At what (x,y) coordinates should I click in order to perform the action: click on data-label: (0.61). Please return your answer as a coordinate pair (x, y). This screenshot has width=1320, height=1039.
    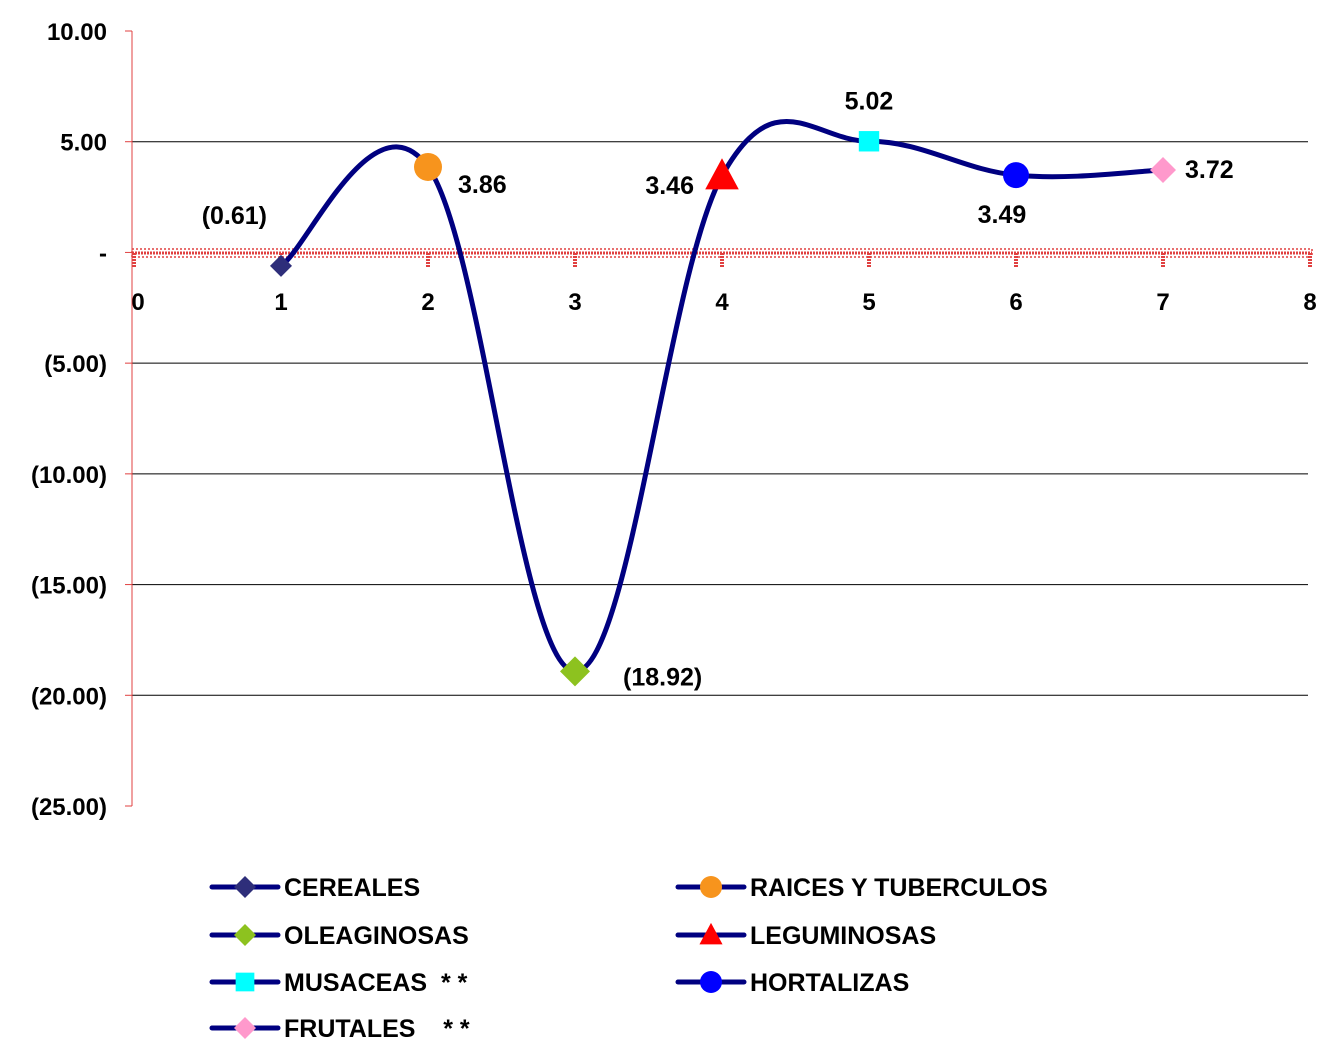
    Looking at the image, I should click on (234, 216).